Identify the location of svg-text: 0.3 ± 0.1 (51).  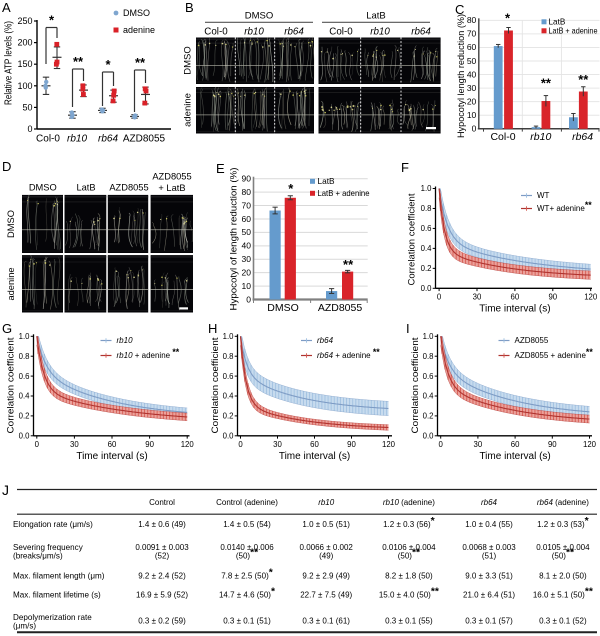
(247, 621).